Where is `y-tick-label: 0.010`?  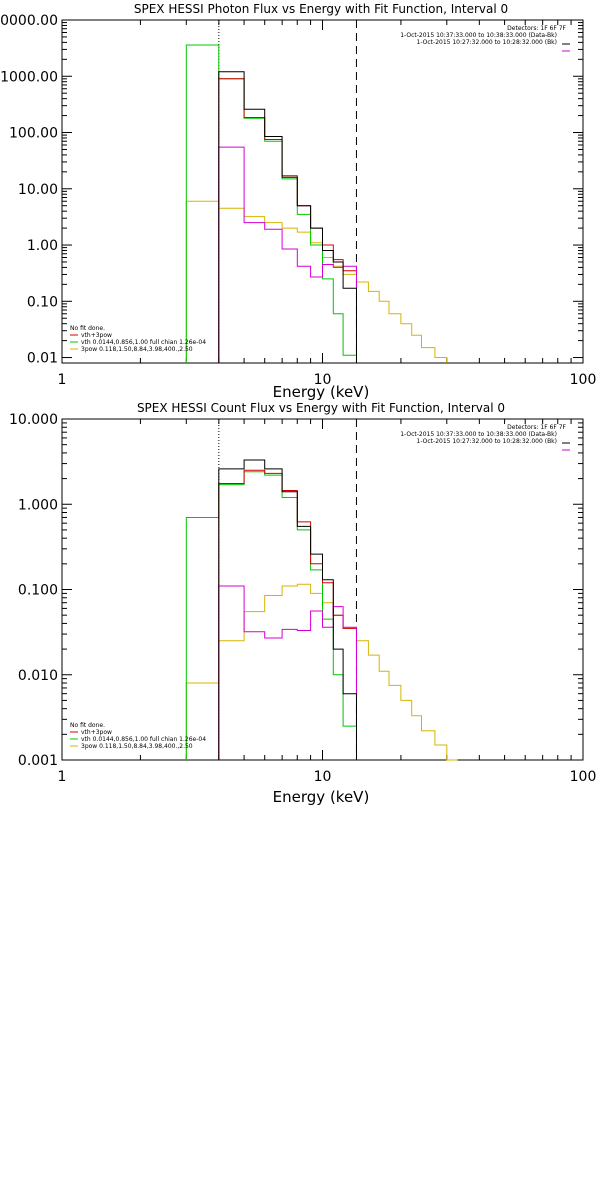
y-tick-label: 0.010 is located at coordinates (38, 676).